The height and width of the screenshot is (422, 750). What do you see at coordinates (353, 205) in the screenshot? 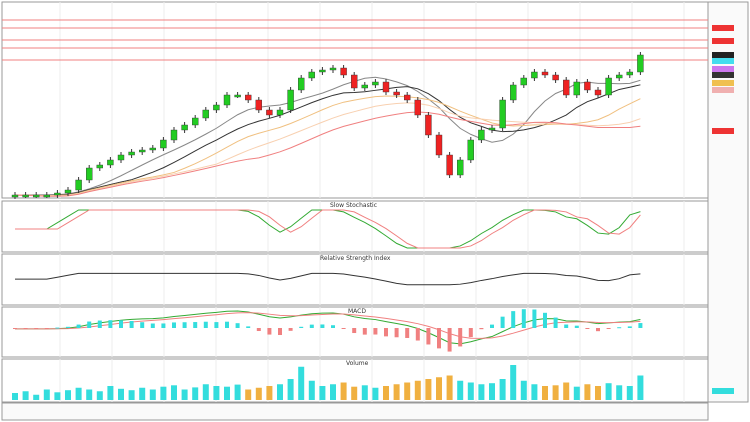
I see `stochastic-title: Slow Stochastic` at bounding box center [353, 205].